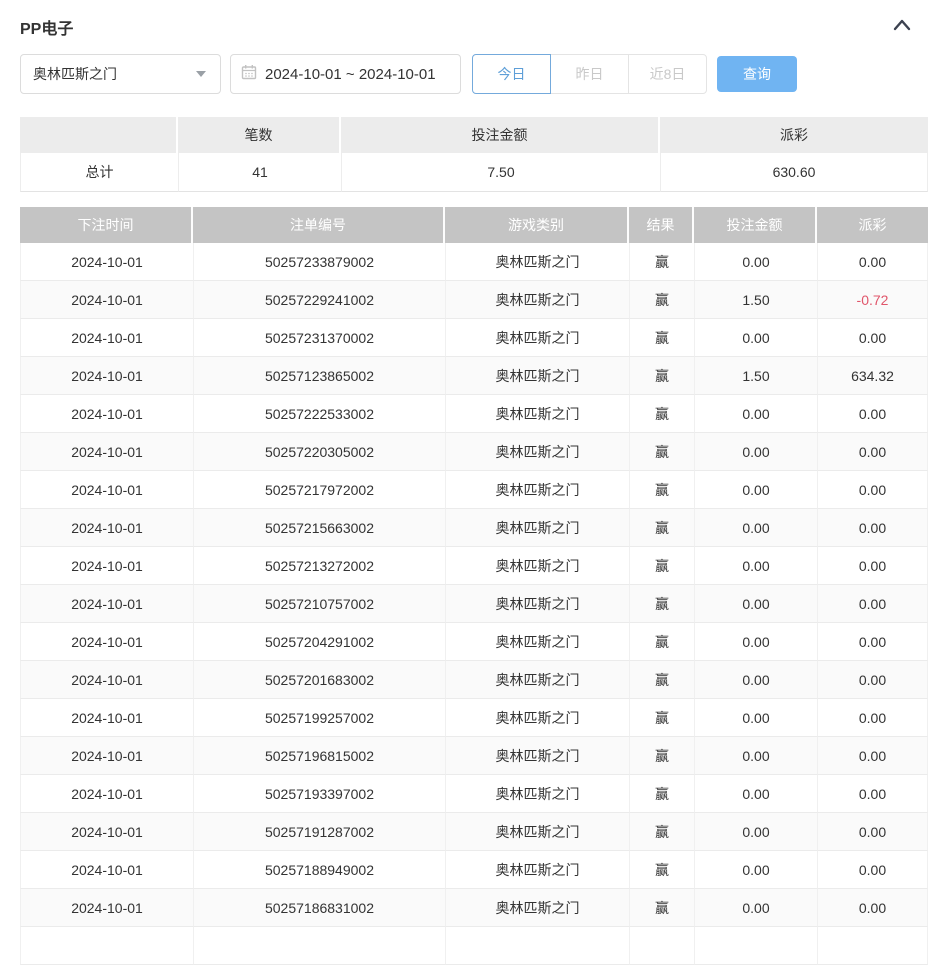 The height and width of the screenshot is (965, 948). I want to click on yesterday-button: 昨日, so click(589, 74).